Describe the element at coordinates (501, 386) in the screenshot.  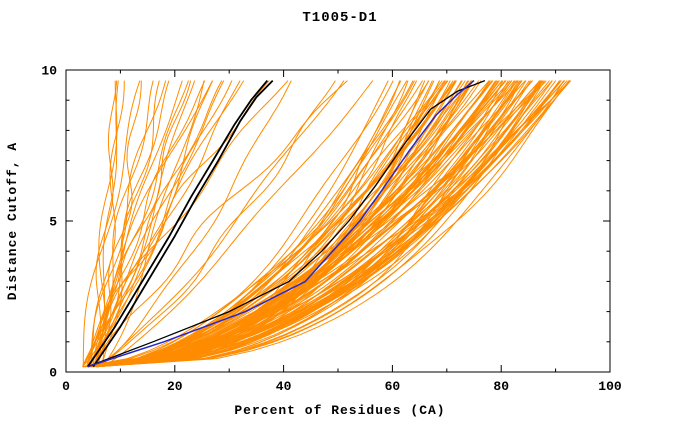
I see `x-tick-label: 80` at that location.